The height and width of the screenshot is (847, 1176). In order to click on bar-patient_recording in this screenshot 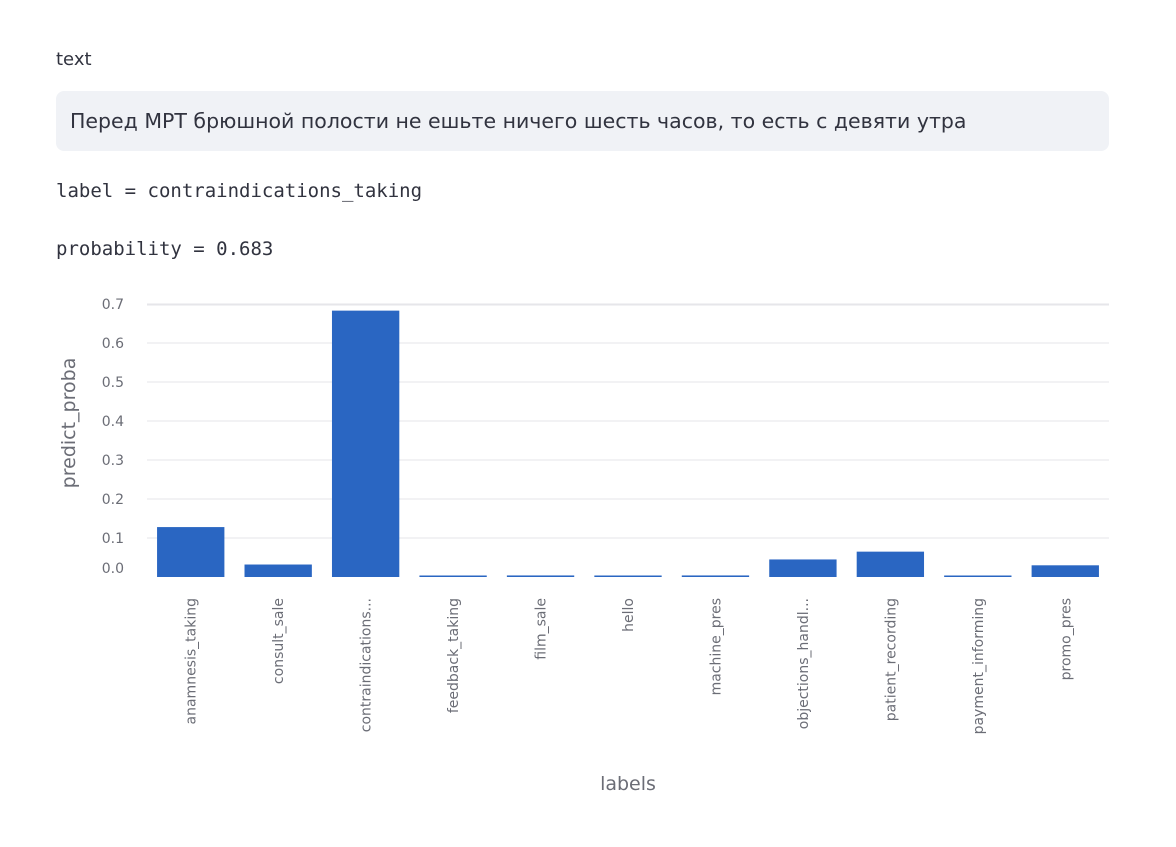, I will do `click(890, 564)`.